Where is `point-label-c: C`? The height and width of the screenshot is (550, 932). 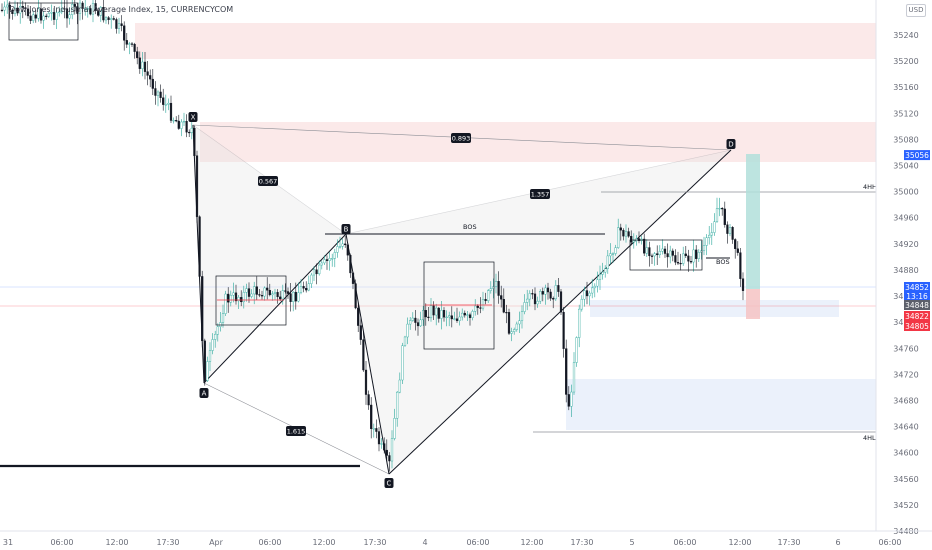 point-label-c: C is located at coordinates (389, 484).